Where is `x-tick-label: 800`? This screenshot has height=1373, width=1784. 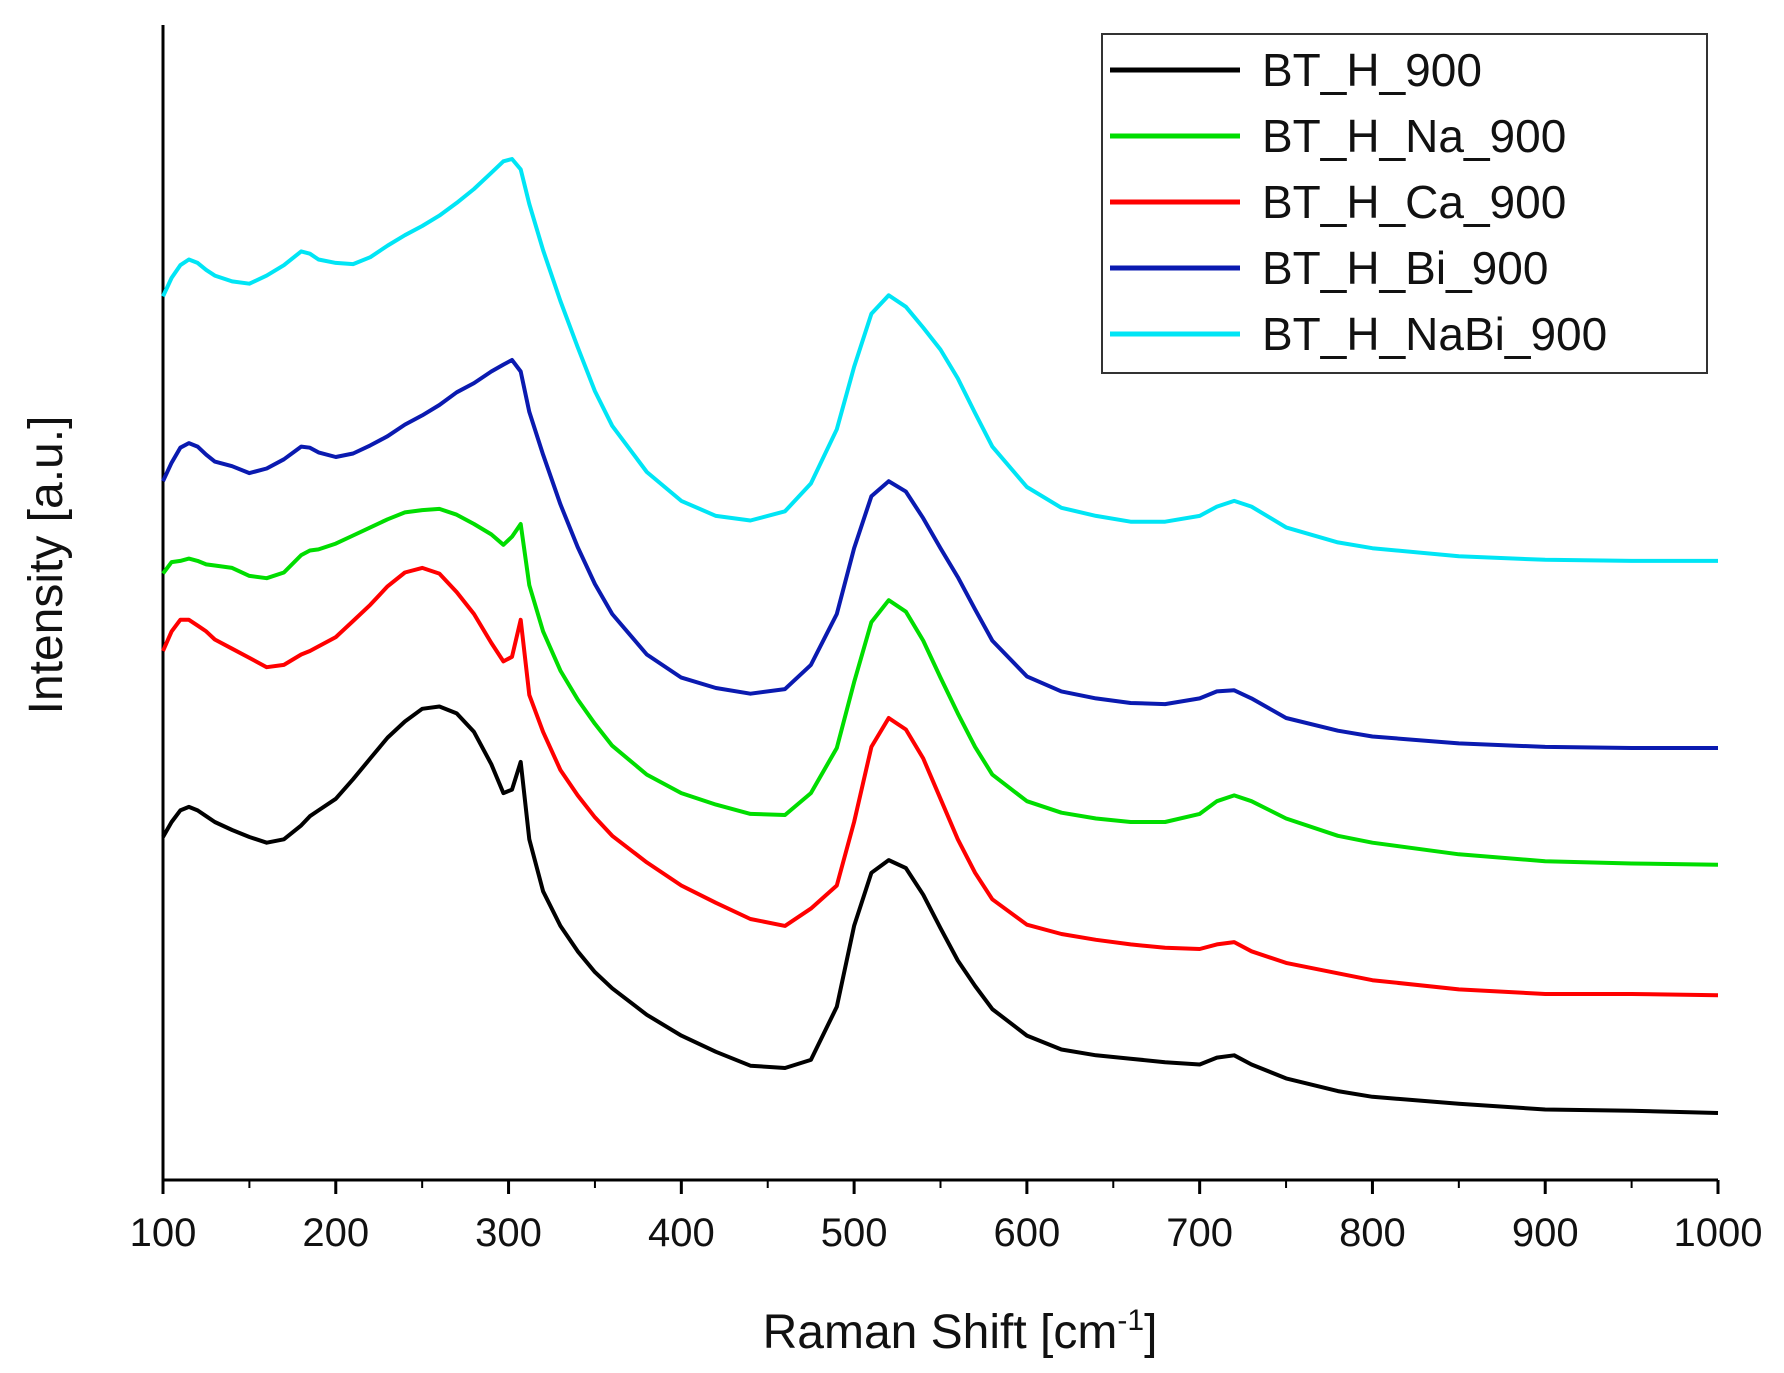 x-tick-label: 800 is located at coordinates (1372, 1233).